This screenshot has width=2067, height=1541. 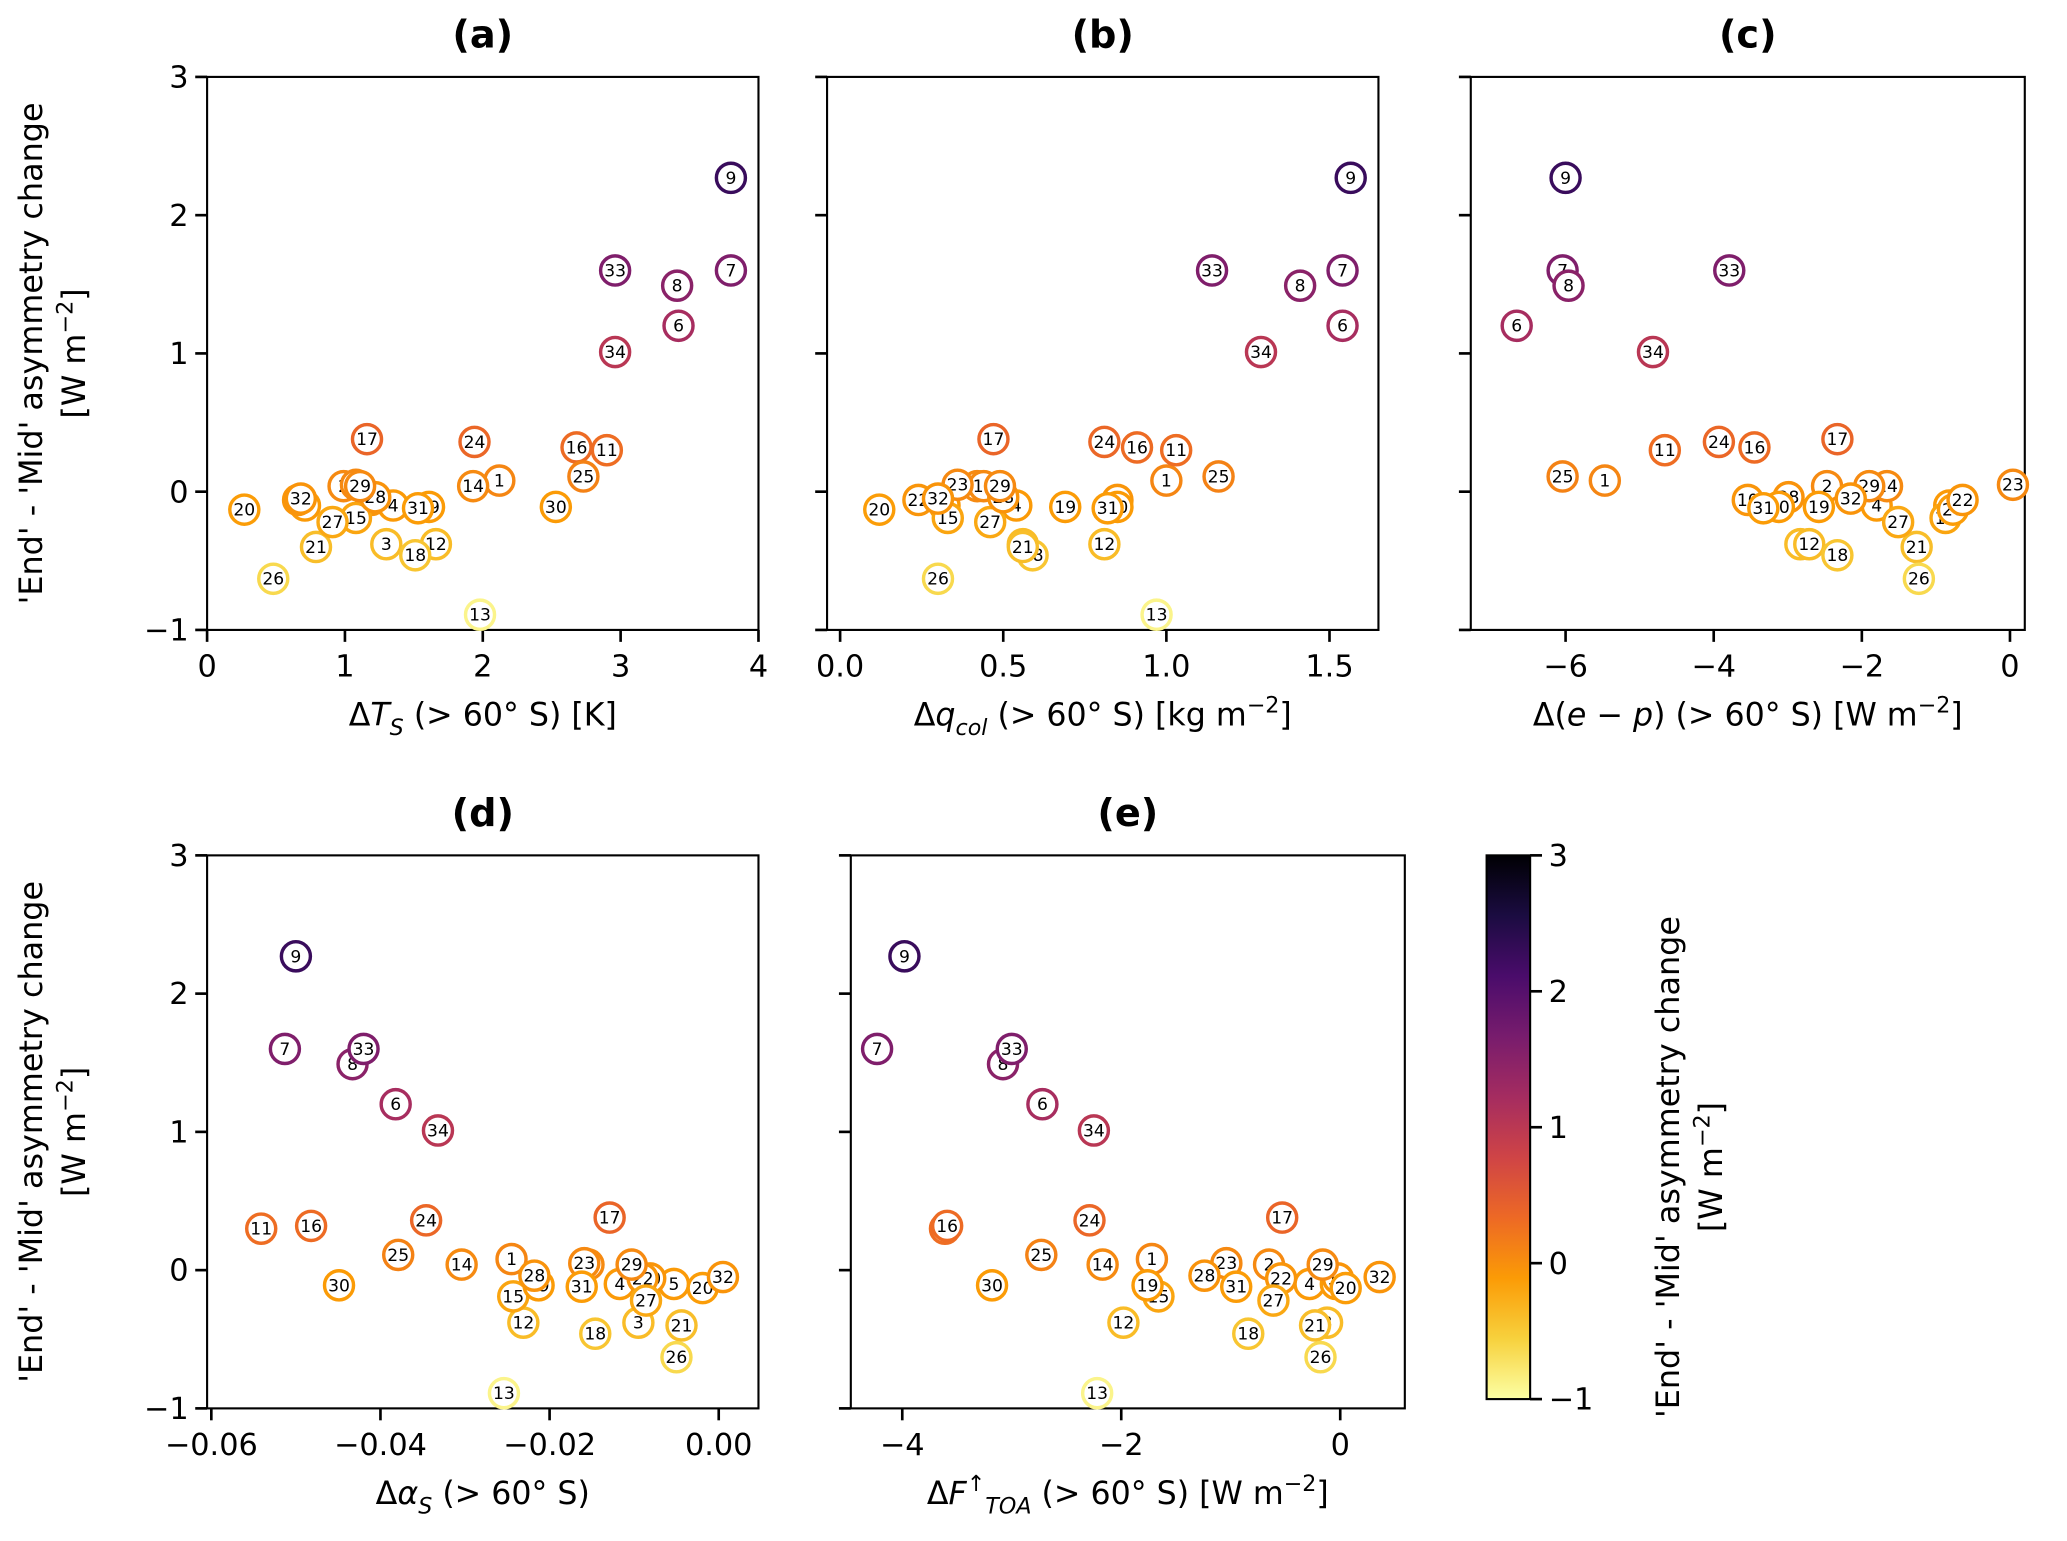 What do you see at coordinates (534, 1277) in the screenshot?
I see `point-label: 28` at bounding box center [534, 1277].